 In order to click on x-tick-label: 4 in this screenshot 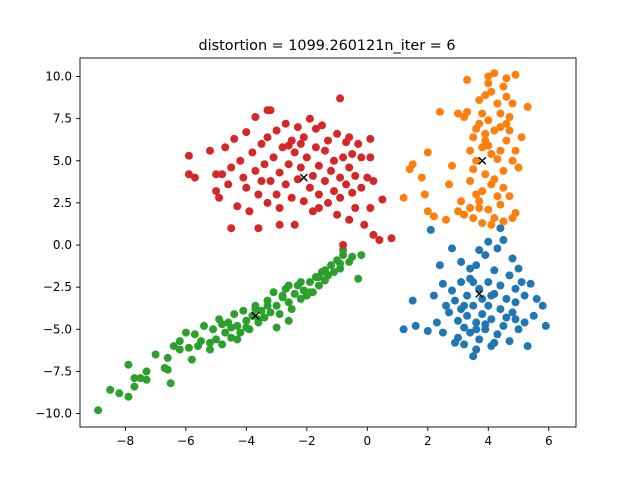, I will do `click(488, 441)`.